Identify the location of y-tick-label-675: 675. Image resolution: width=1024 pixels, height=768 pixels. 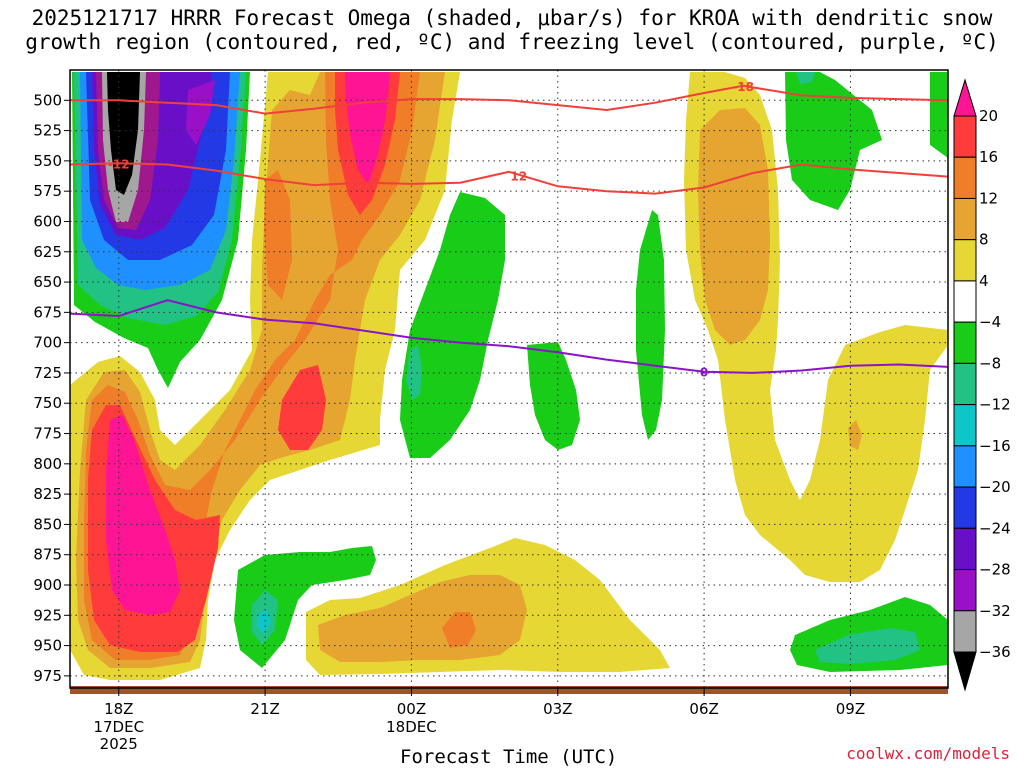
(47, 312).